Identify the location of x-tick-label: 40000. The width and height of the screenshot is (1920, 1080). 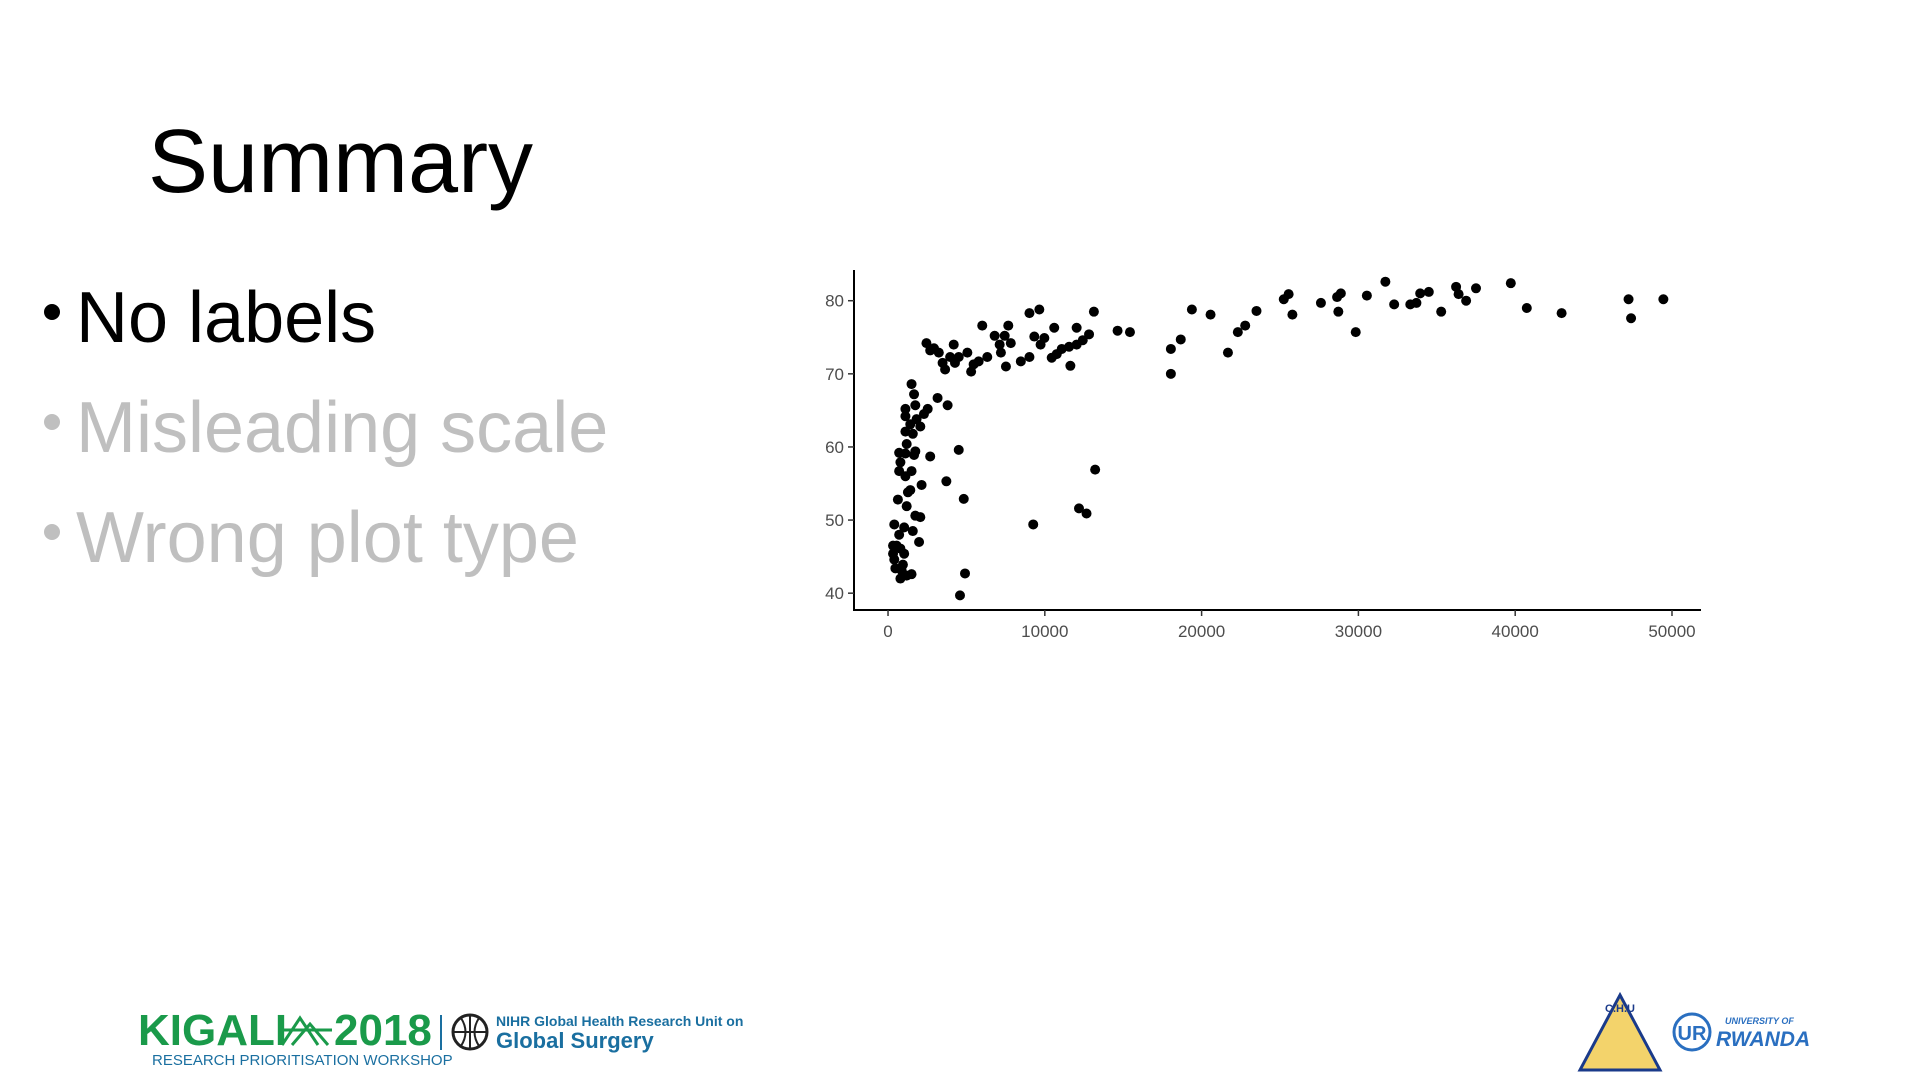
(1515, 631).